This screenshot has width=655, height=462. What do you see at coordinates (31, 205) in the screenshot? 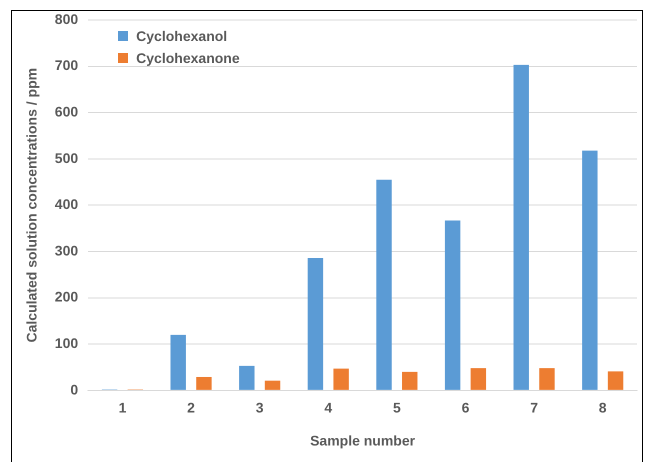
I see `y-axis-title: Calculated solution concentrations / ppm` at bounding box center [31, 205].